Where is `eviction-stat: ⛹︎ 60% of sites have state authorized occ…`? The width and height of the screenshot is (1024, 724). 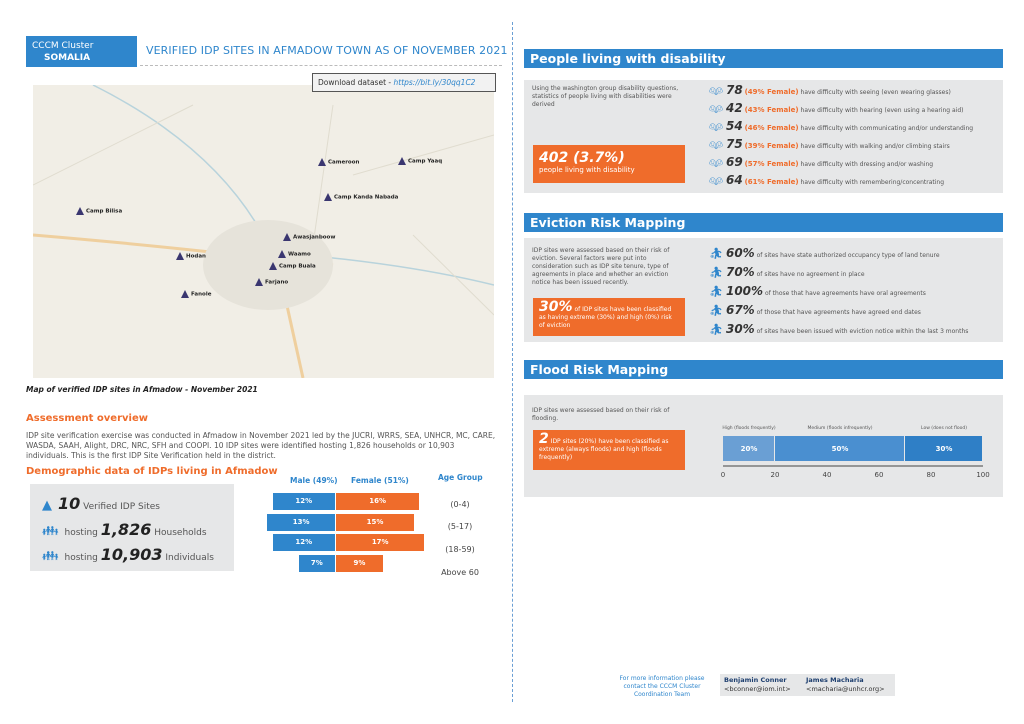
eviction-stat: ⛹︎ 60% of sites have state authorized occ… is located at coordinates (824, 253).